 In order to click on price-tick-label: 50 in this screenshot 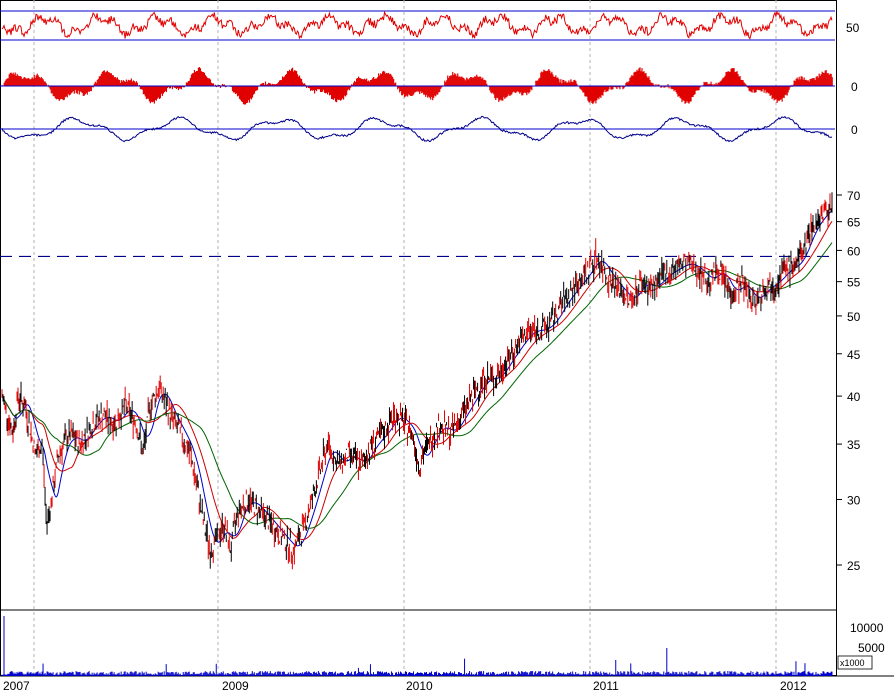, I will do `click(854, 317)`.